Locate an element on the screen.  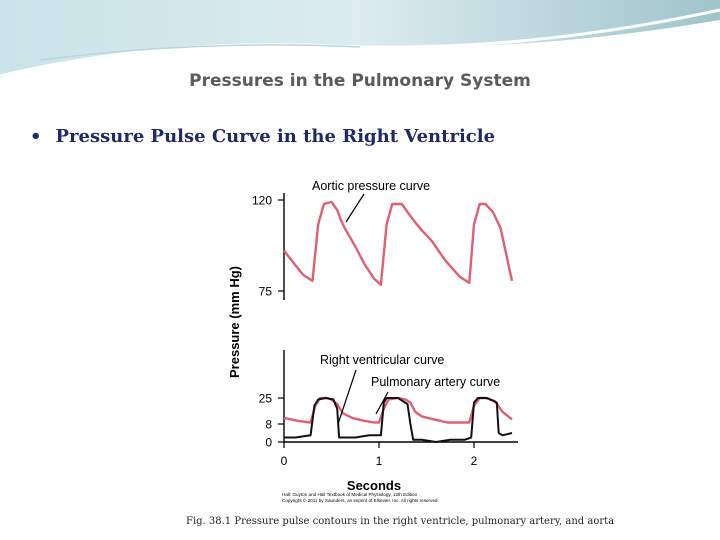
x-axis-label: Seconds is located at coordinates (374, 485).